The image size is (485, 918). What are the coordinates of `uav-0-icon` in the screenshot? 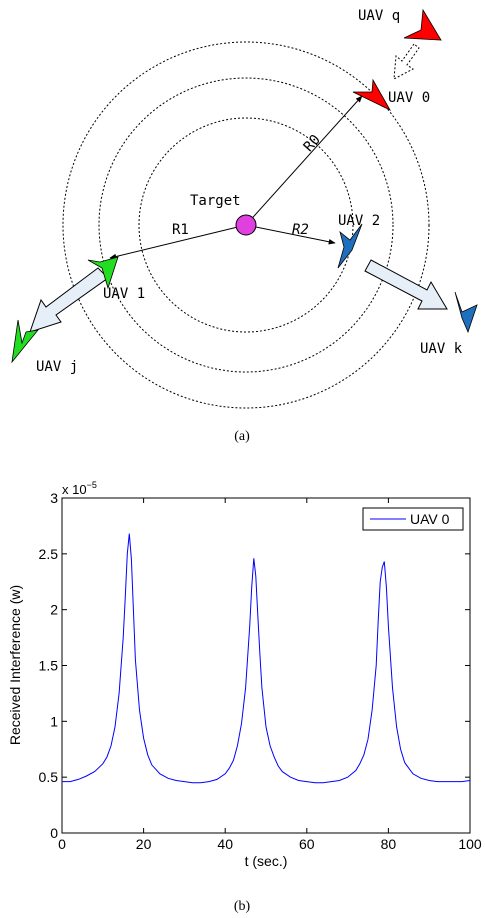 It's located at (371, 94).